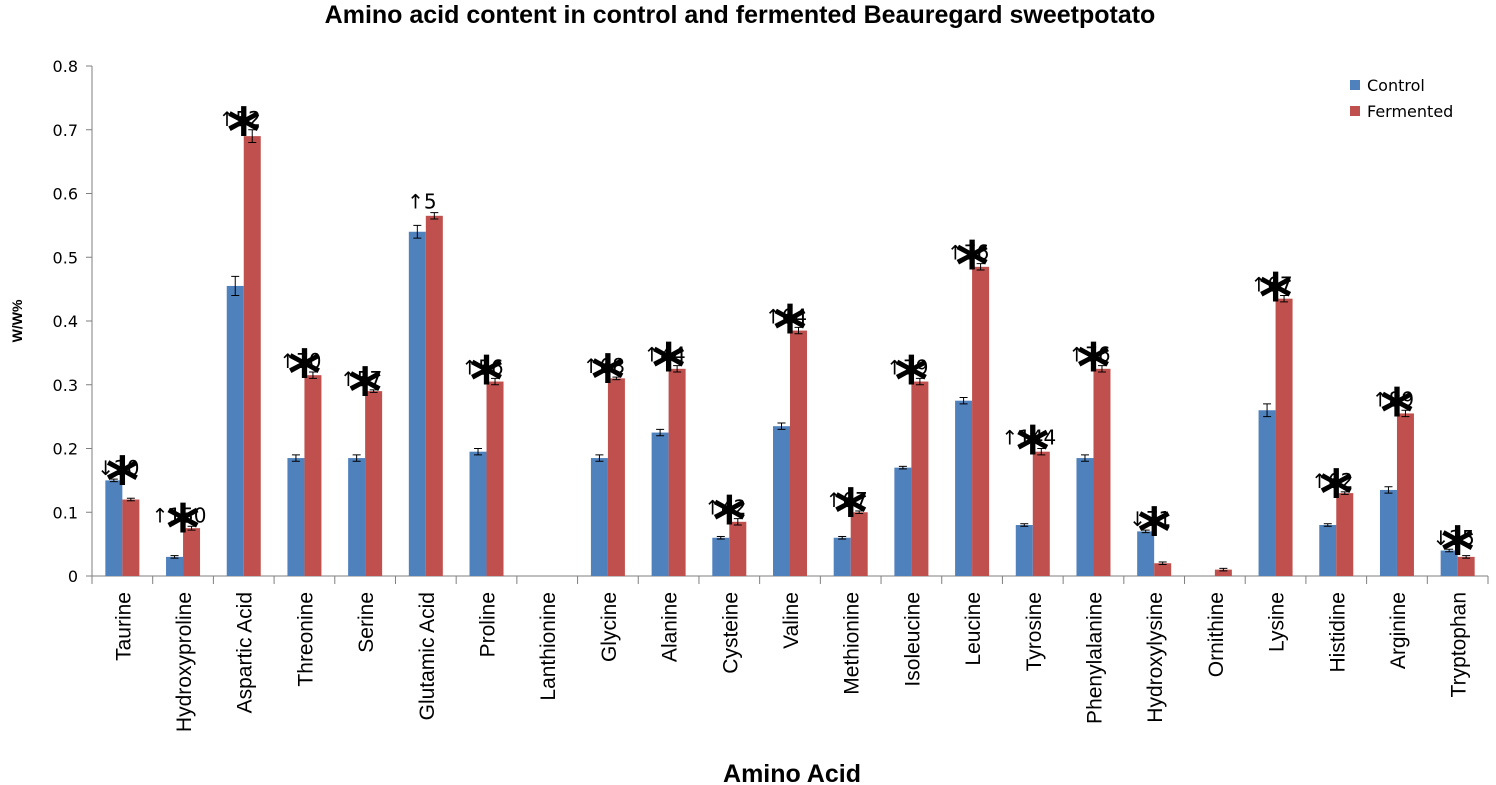 The width and height of the screenshot is (1496, 785). I want to click on x-tick-label: Alanine, so click(670, 627).